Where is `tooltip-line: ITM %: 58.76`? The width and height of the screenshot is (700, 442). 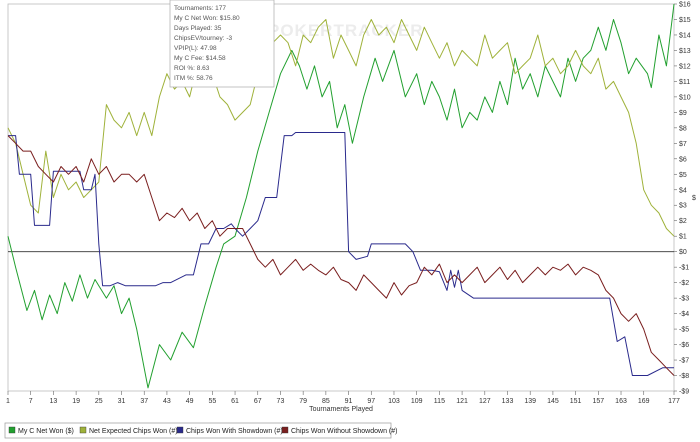
tooltip-line: ITM %: 58.76 is located at coordinates (193, 78).